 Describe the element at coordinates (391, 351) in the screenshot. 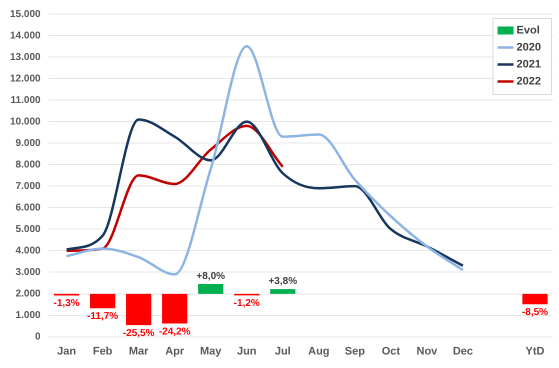

I see `x-tick-label: Oct` at that location.